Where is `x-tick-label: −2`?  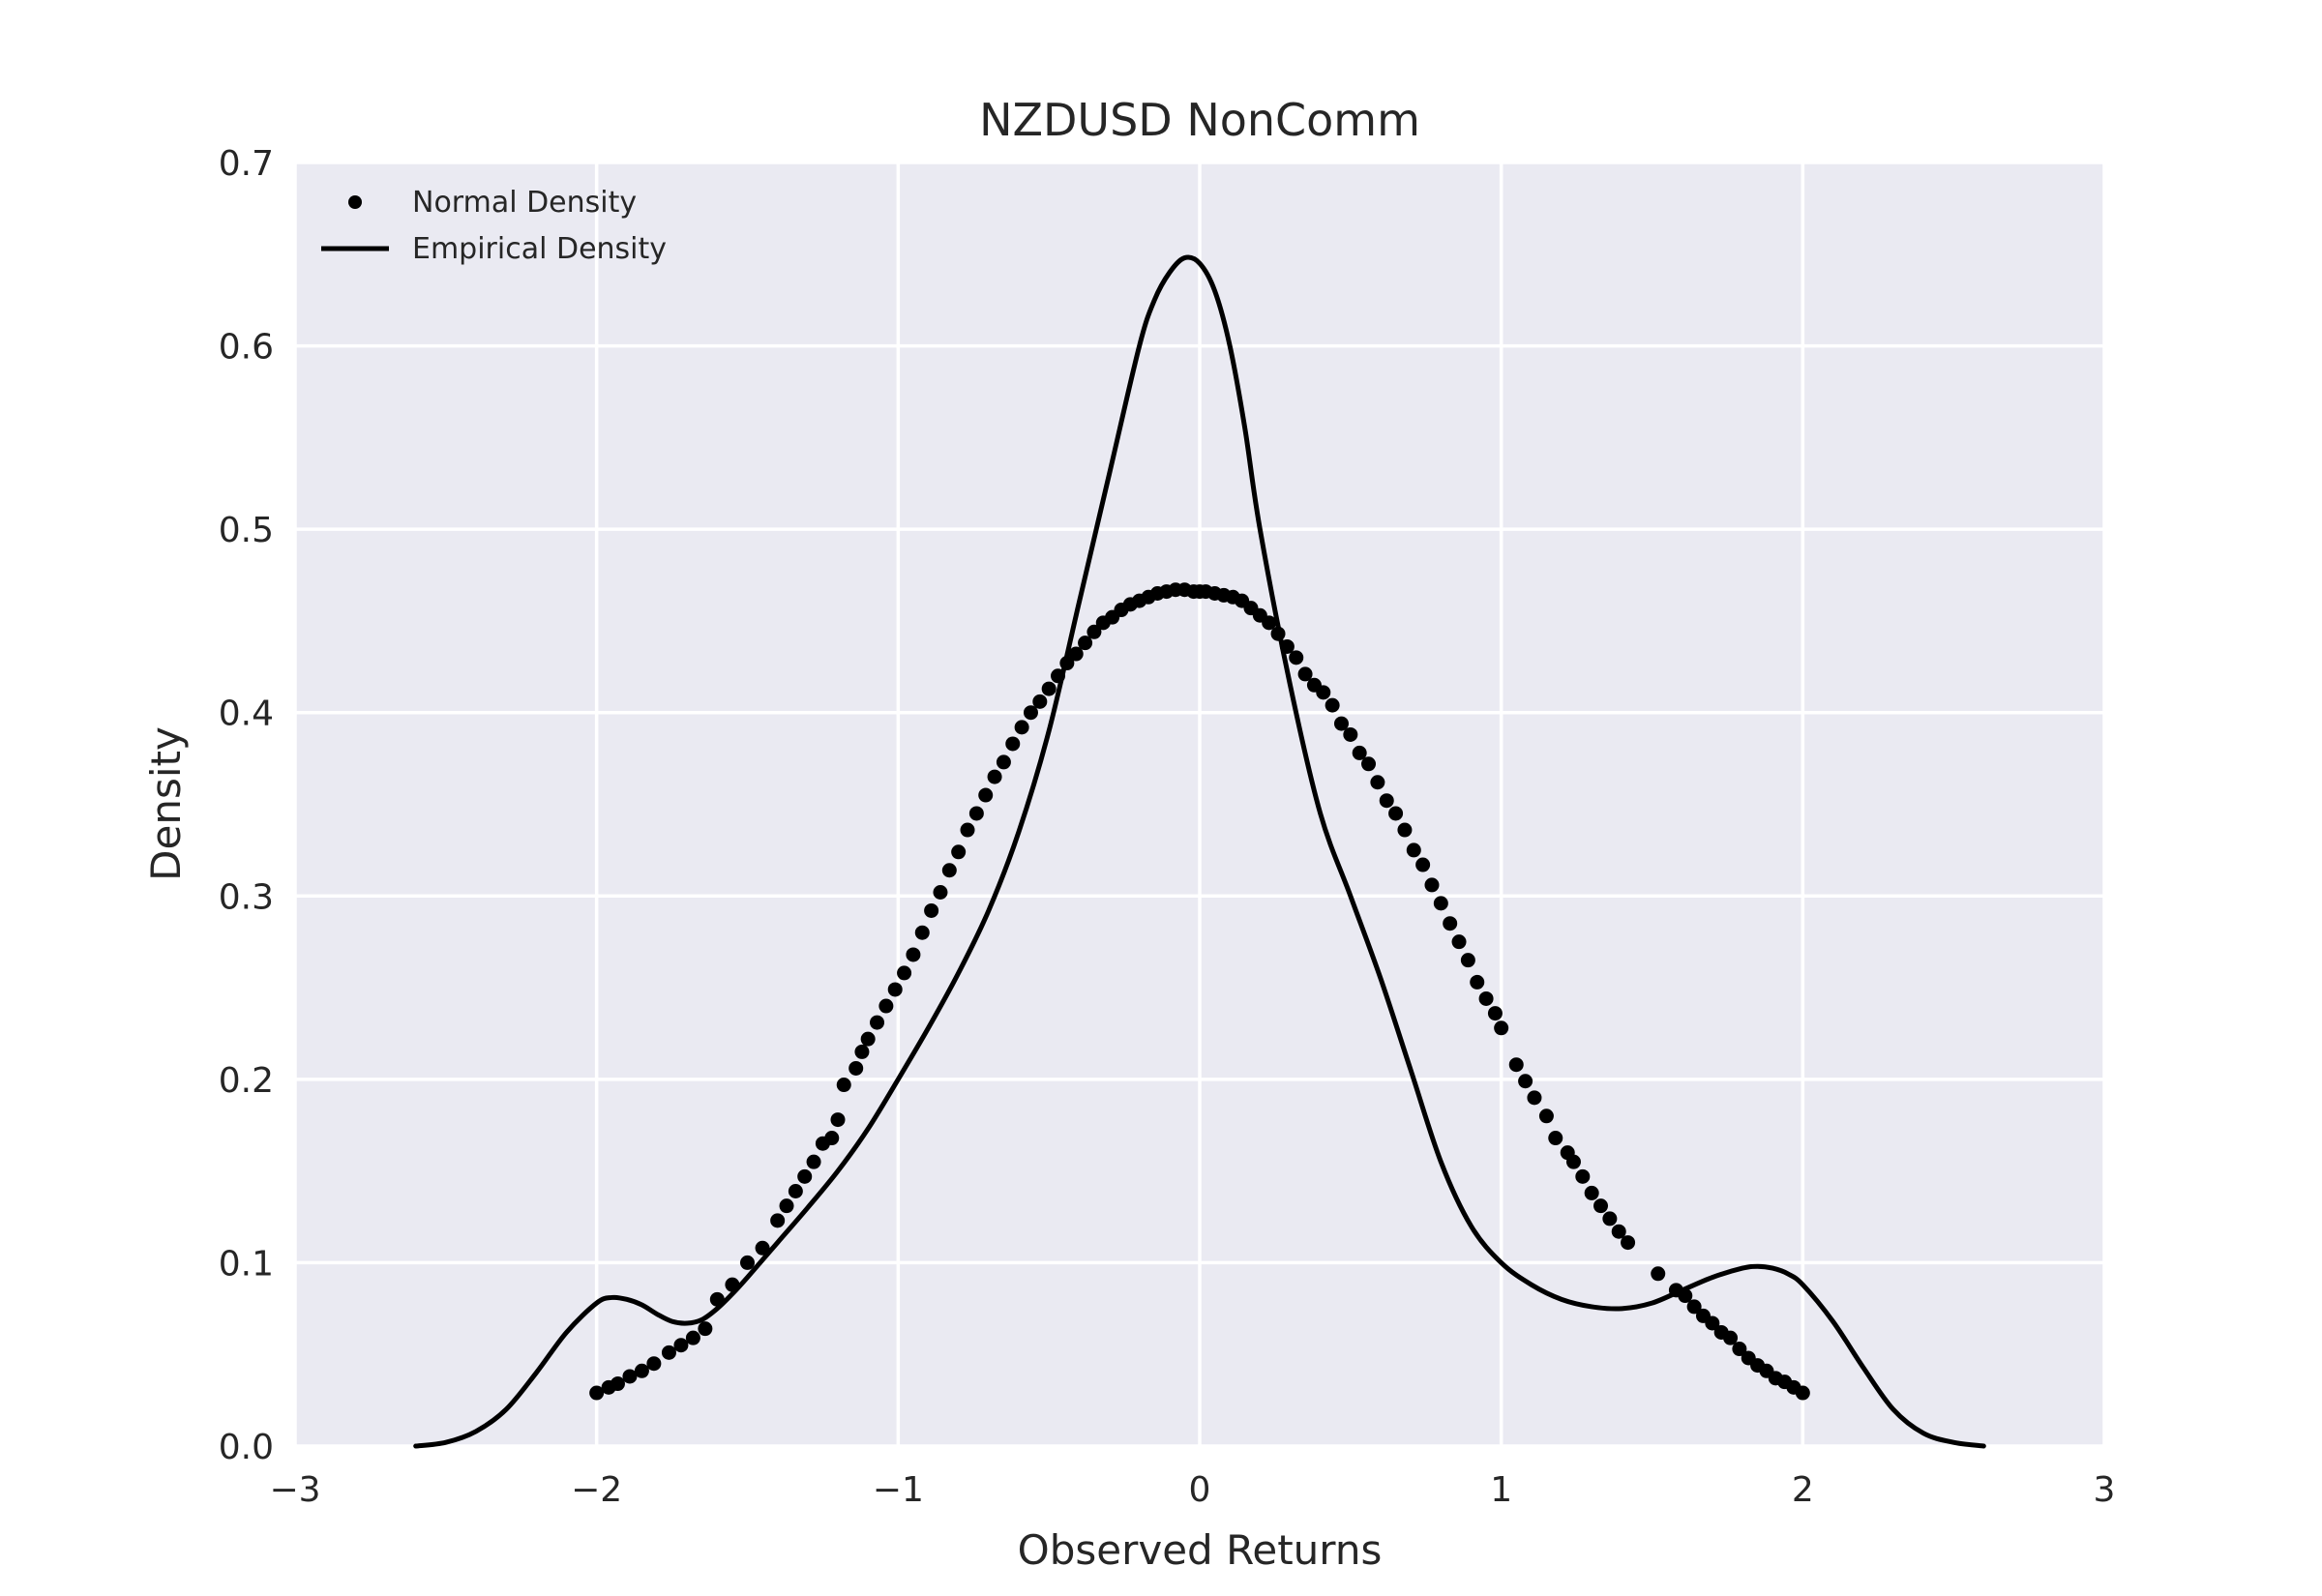 x-tick-label: −2 is located at coordinates (596, 1490).